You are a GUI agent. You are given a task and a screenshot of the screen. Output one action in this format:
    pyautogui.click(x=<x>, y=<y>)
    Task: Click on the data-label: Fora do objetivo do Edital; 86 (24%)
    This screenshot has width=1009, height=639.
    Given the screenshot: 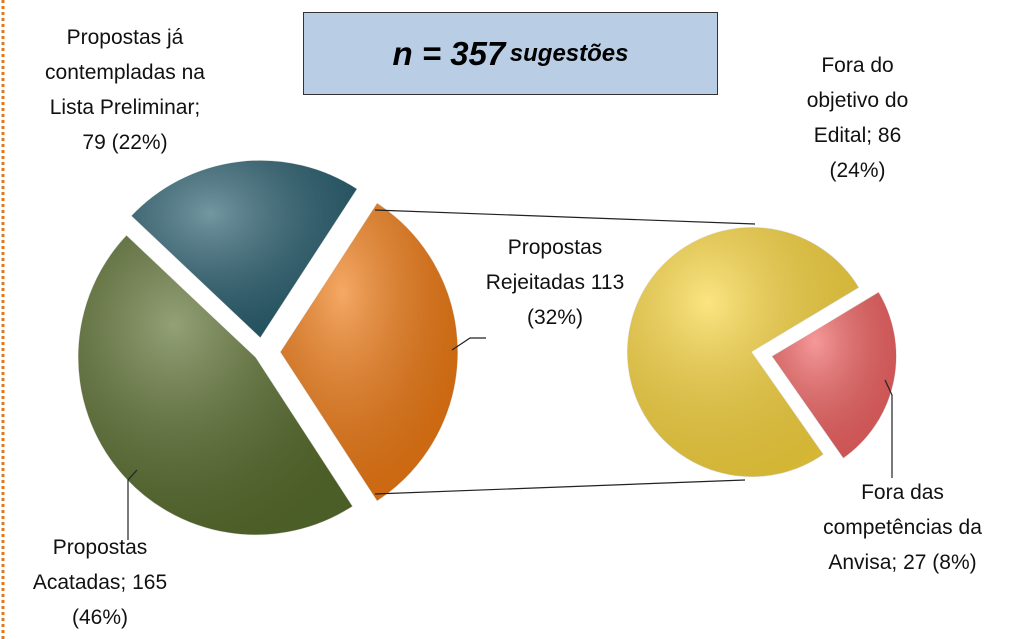 What is the action you would take?
    pyautogui.click(x=857, y=118)
    